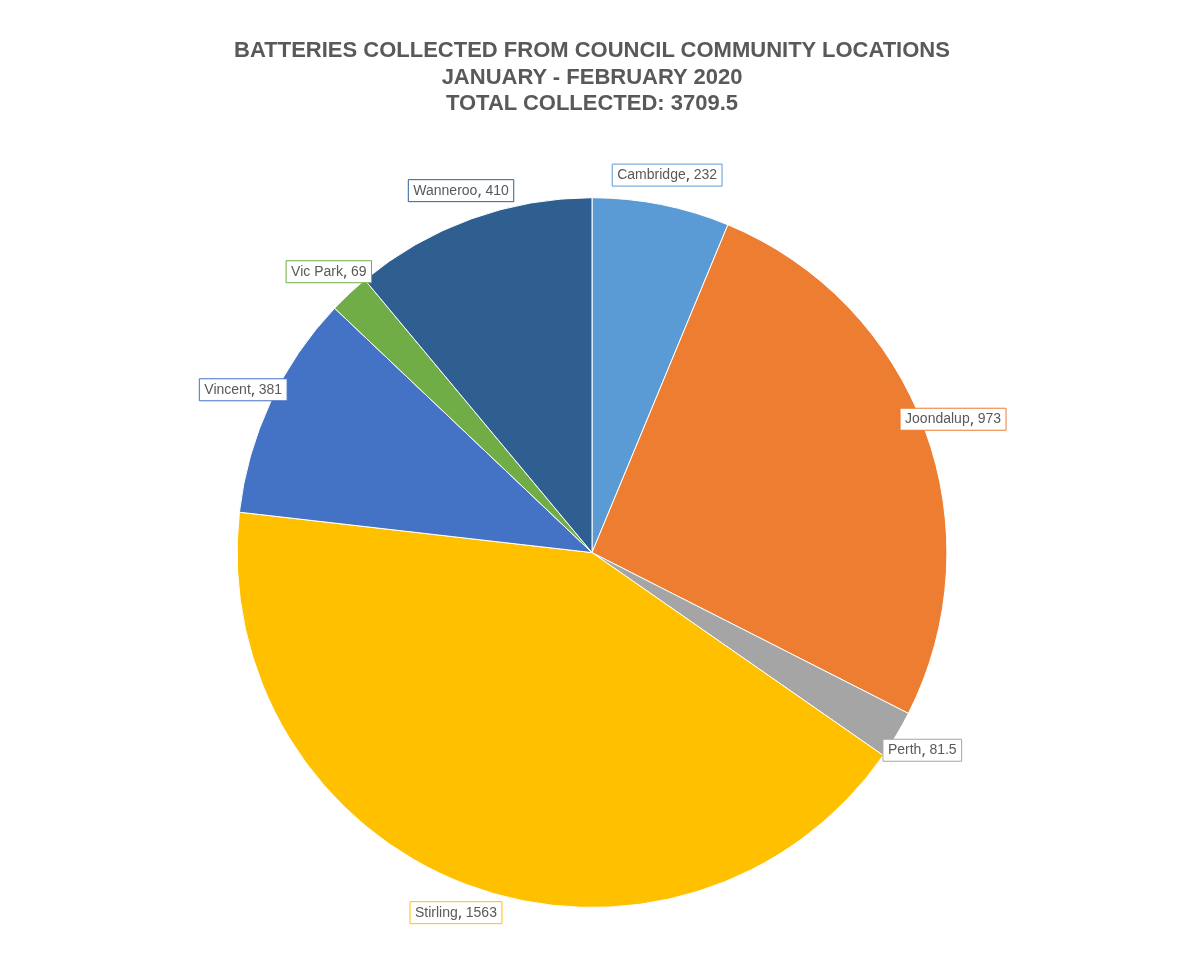  I want to click on slice-label: Wanneroo, so click(445, 189).